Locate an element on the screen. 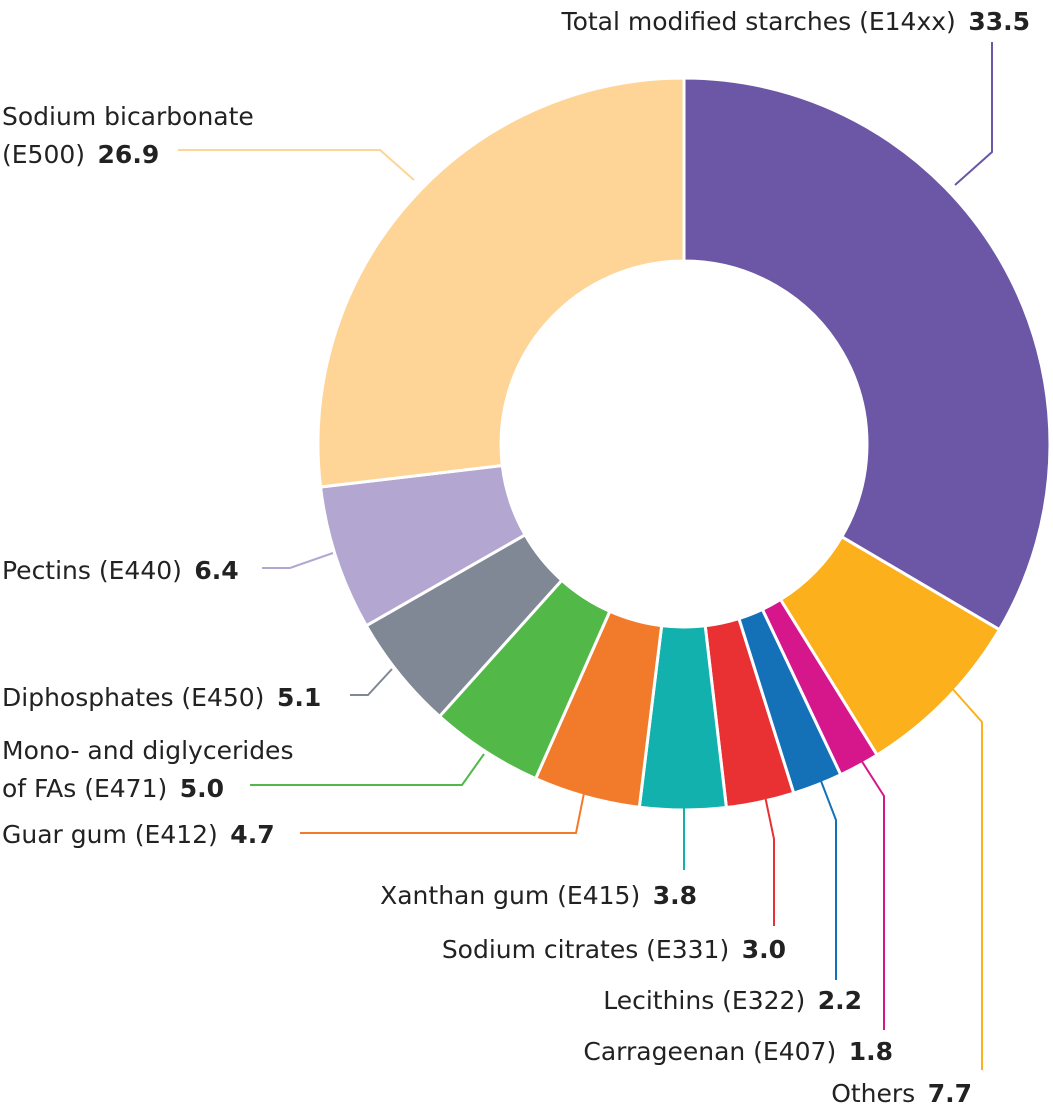 The width and height of the screenshot is (1053, 1112). leader-line-mono-and-diglycerides-of-fas-e471 is located at coordinates (367, 769).